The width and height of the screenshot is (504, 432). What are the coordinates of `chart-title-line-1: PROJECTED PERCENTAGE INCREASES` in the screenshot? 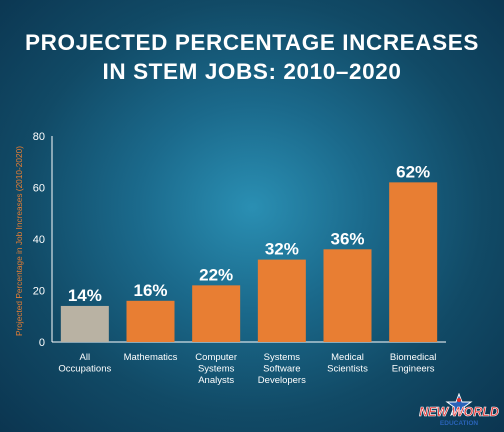 It's located at (252, 42).